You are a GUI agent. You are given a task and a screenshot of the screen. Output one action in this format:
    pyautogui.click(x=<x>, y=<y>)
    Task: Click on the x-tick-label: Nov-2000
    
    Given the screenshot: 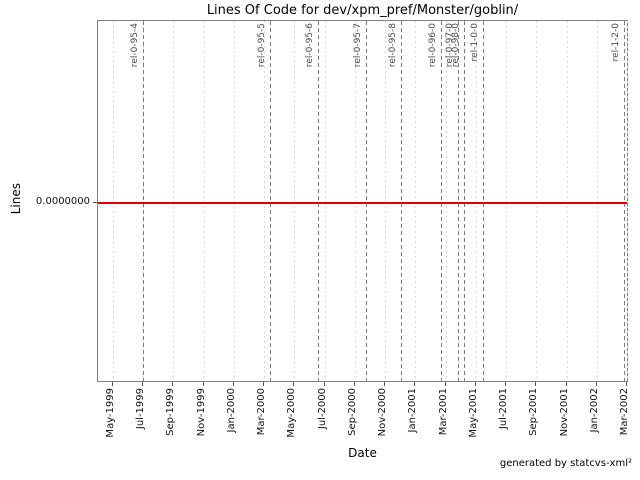 What is the action you would take?
    pyautogui.click(x=383, y=412)
    